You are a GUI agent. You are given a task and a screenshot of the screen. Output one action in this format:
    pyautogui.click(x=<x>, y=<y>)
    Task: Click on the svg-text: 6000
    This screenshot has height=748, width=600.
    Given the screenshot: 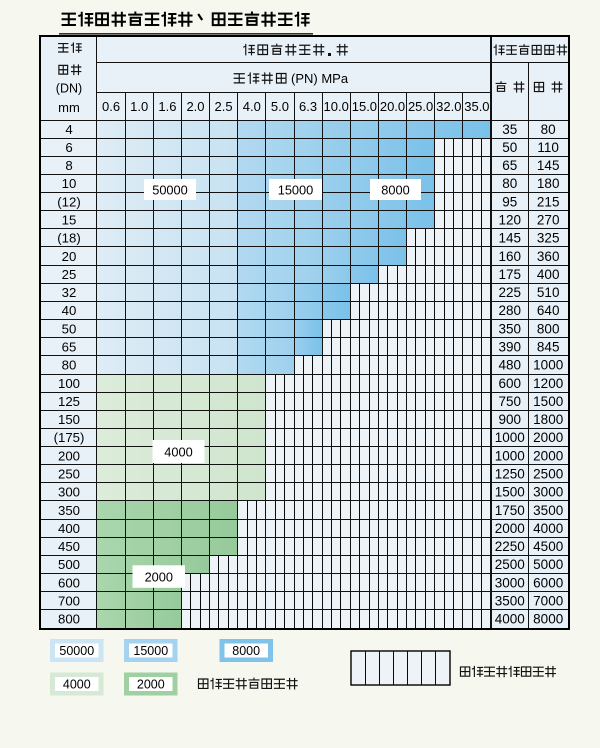 What is the action you would take?
    pyautogui.click(x=548, y=582)
    